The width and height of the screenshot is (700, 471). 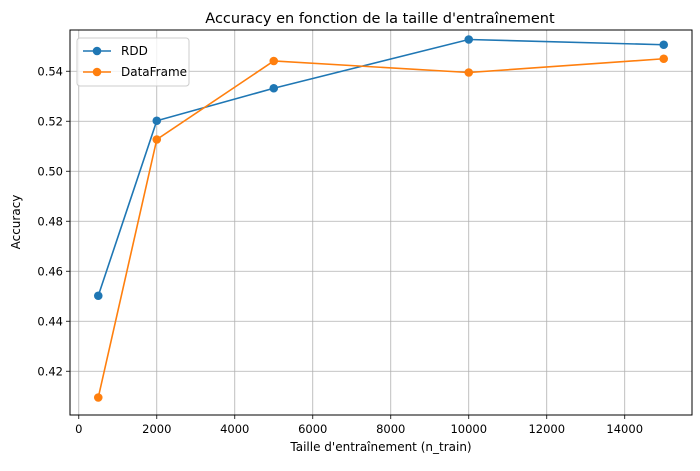 What do you see at coordinates (156, 429) in the screenshot?
I see `x-tick-label: 2000` at bounding box center [156, 429].